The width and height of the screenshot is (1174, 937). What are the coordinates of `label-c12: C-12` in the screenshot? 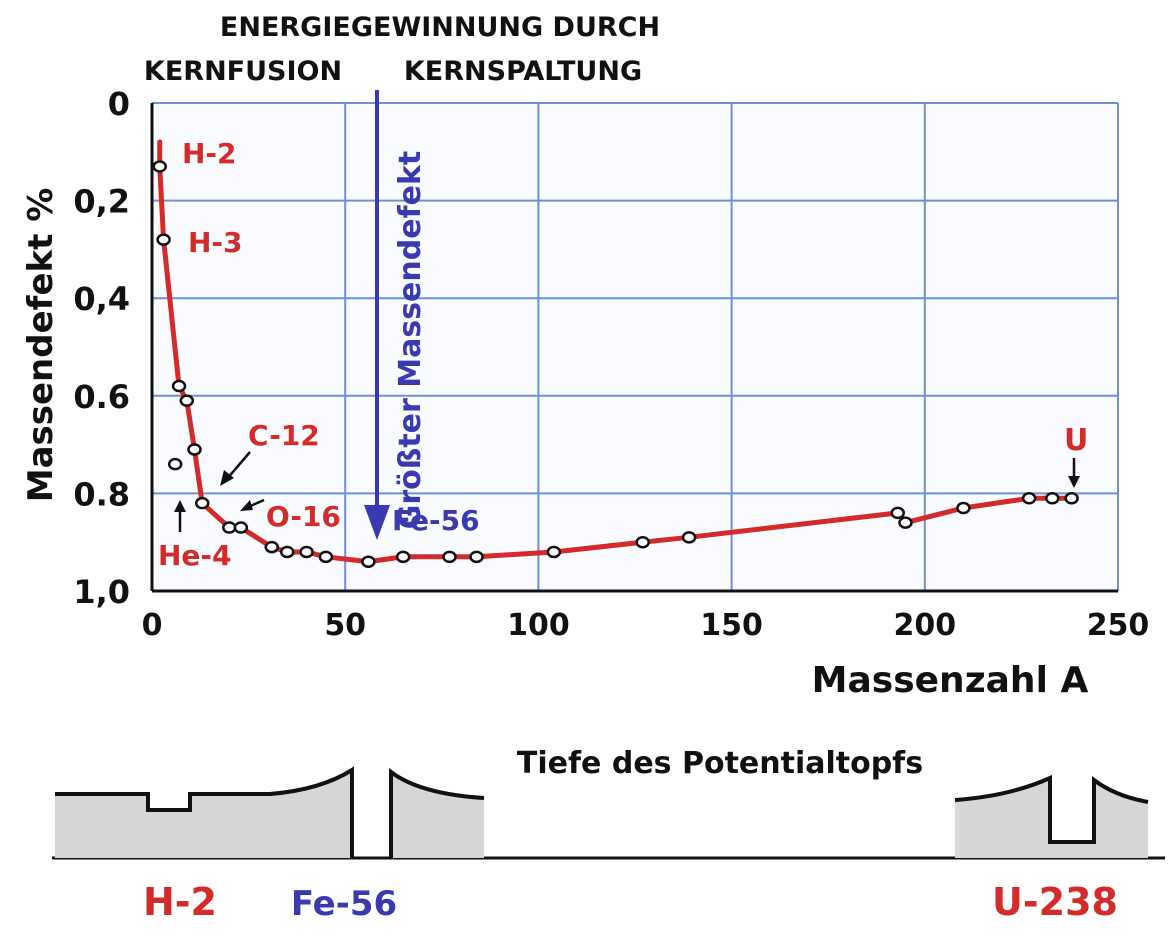 It's located at (284, 435).